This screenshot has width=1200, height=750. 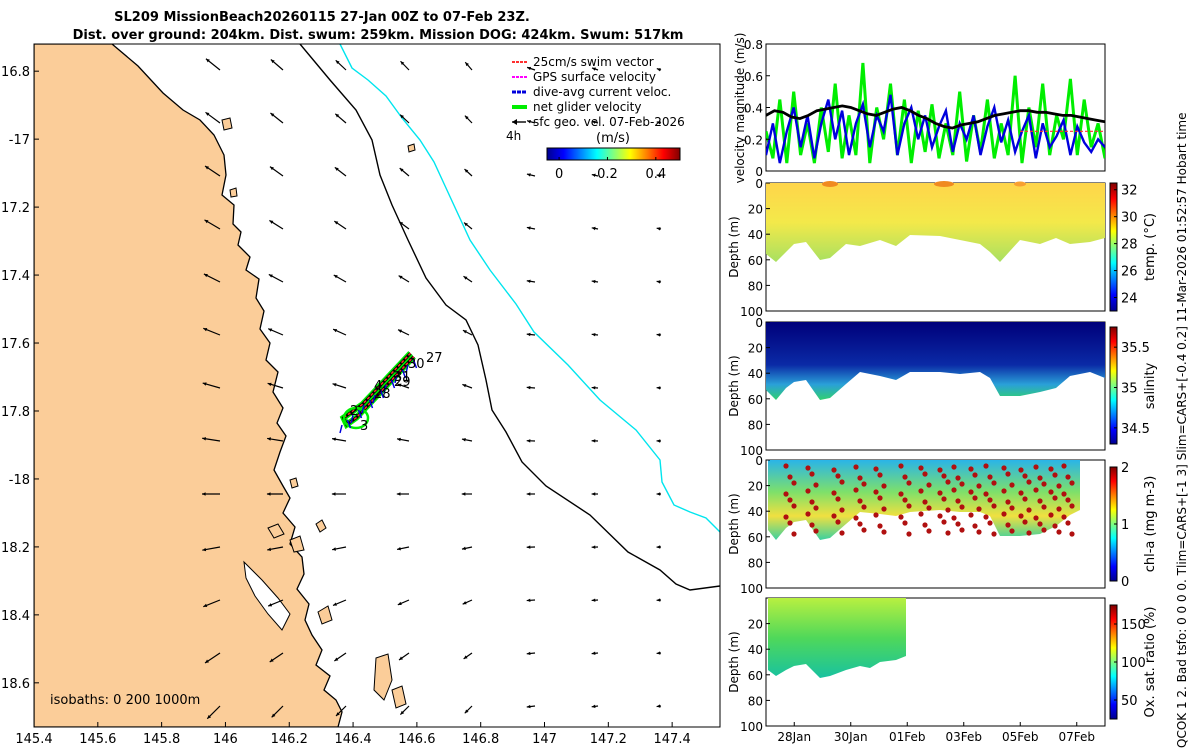 What do you see at coordinates (1020, 737) in the screenshot?
I see `date-tick-label: 05Feb` at bounding box center [1020, 737].